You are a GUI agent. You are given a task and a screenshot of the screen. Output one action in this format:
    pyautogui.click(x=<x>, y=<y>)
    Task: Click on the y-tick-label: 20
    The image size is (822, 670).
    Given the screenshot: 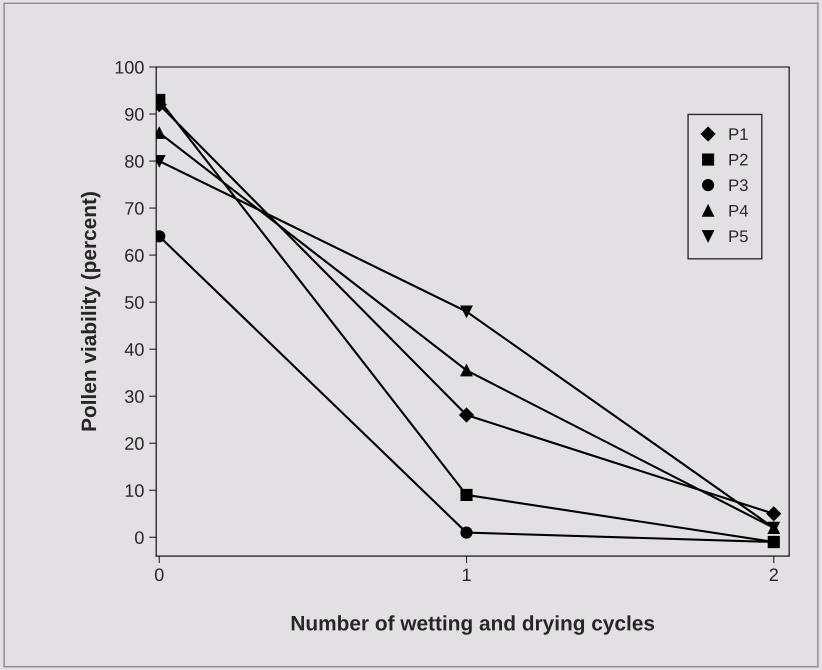 What is the action you would take?
    pyautogui.click(x=134, y=443)
    